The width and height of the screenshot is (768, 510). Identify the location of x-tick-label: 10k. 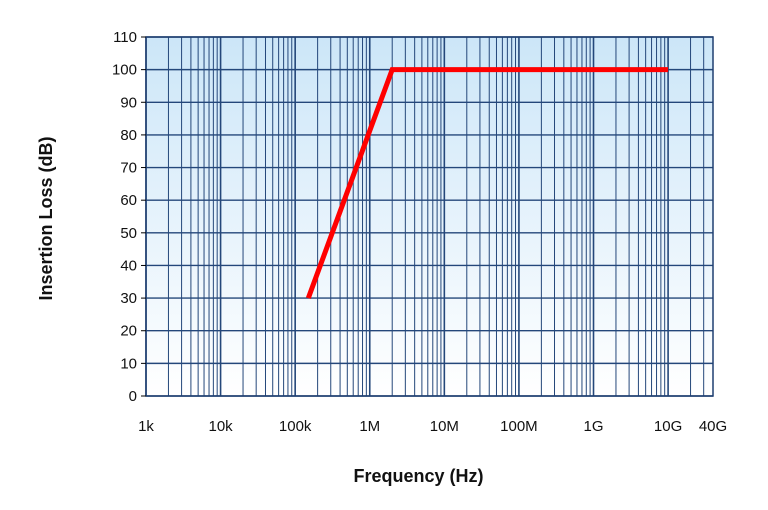
(220, 426).